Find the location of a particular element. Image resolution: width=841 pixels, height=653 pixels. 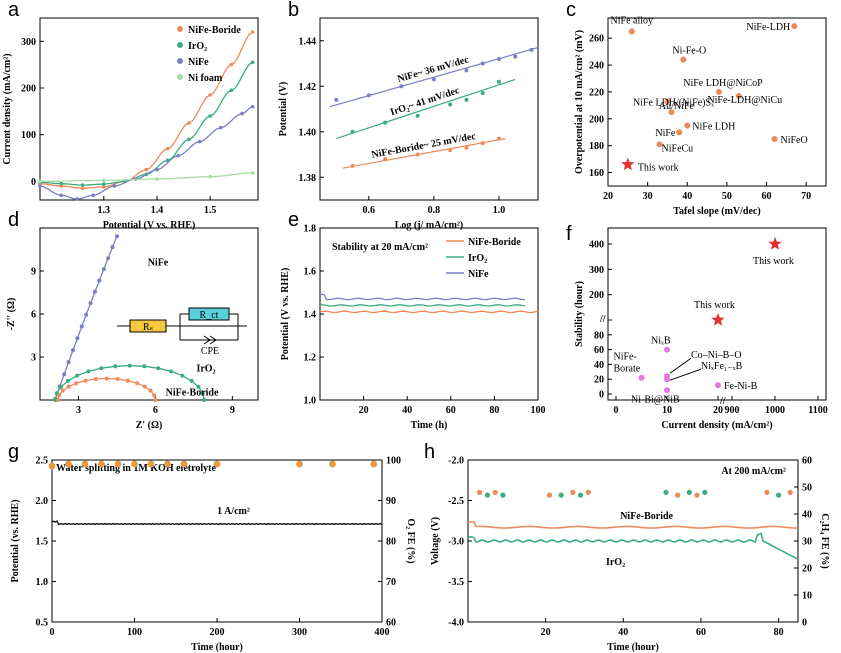

chart-a-ytick-label: 200 is located at coordinates (28, 89).